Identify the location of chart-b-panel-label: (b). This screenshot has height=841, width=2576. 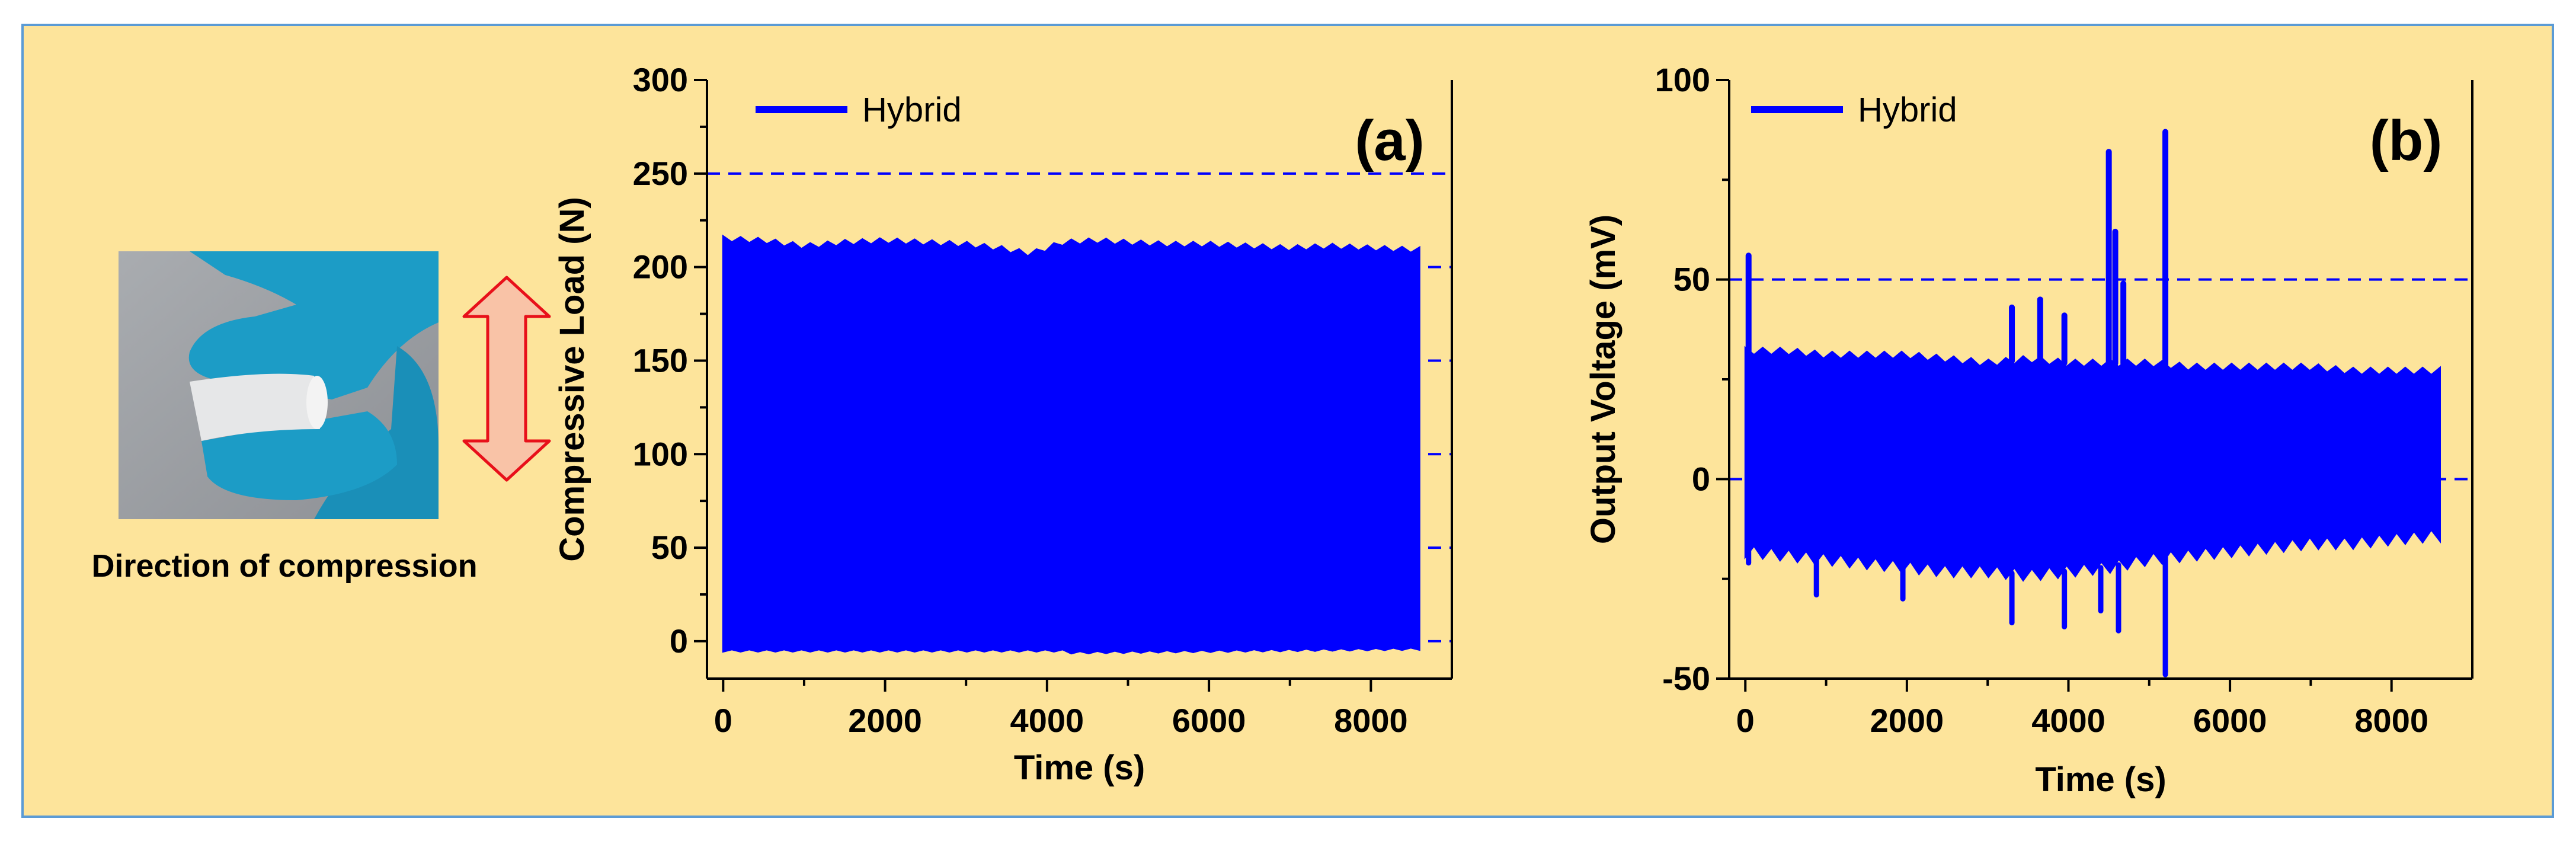
(2406, 140).